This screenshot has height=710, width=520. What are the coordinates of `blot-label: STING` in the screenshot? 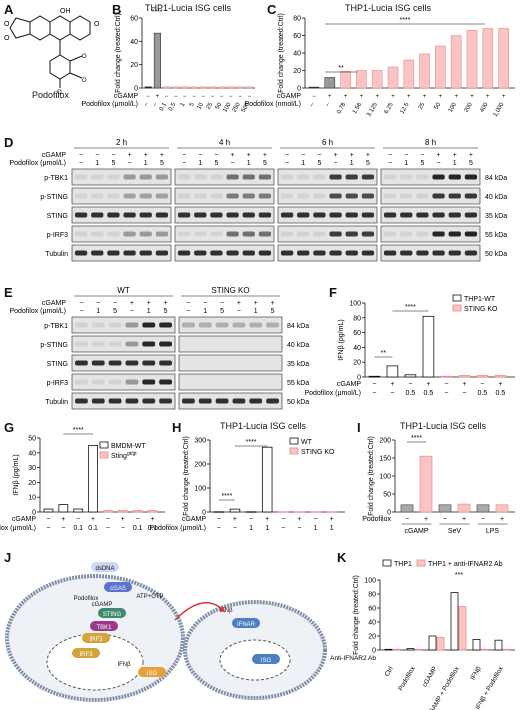 It's located at (57, 216).